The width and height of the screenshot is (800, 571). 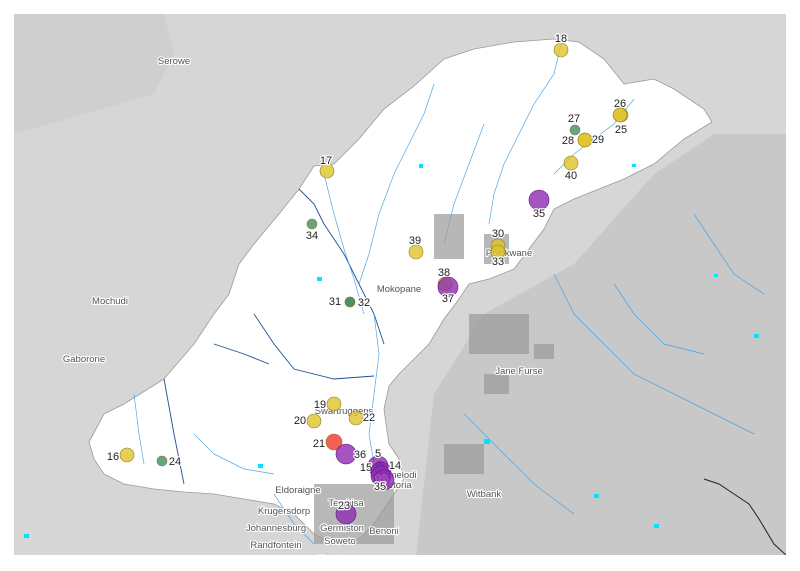 I want to click on place-label: Serowe, so click(x=174, y=61).